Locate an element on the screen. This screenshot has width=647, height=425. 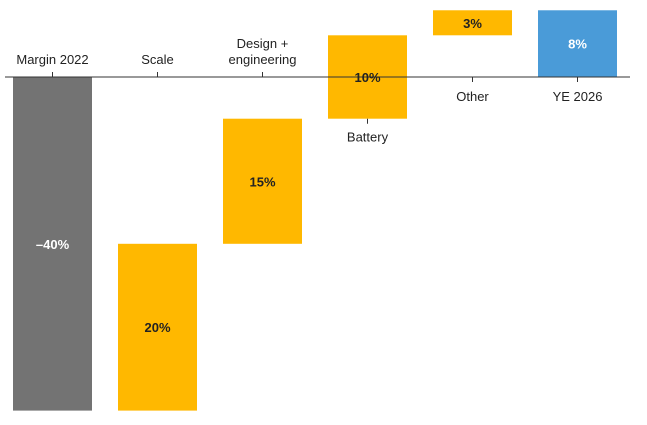
value-label-5: 8% is located at coordinates (577, 44).